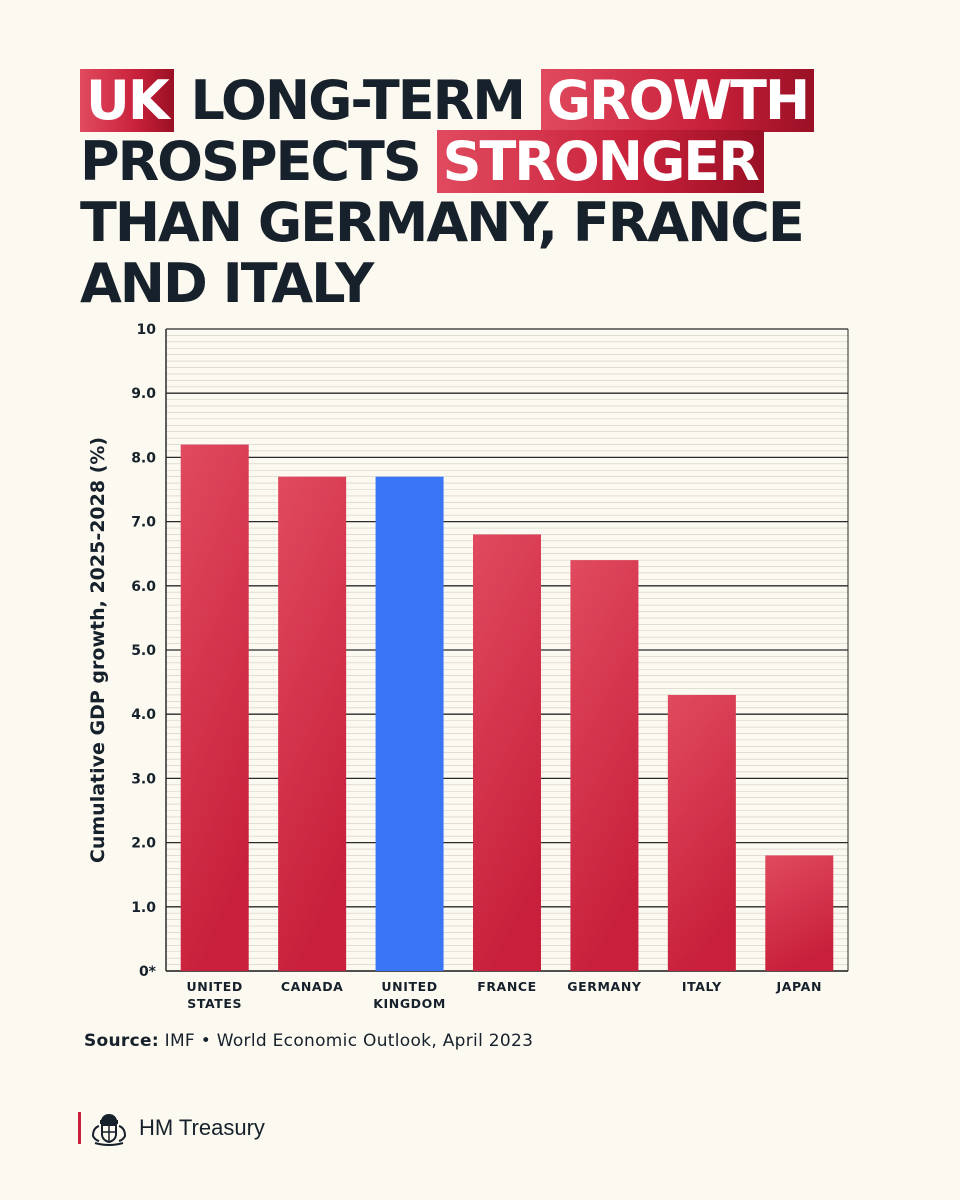  What do you see at coordinates (312, 986) in the screenshot?
I see `x-tick-label: CANADA` at bounding box center [312, 986].